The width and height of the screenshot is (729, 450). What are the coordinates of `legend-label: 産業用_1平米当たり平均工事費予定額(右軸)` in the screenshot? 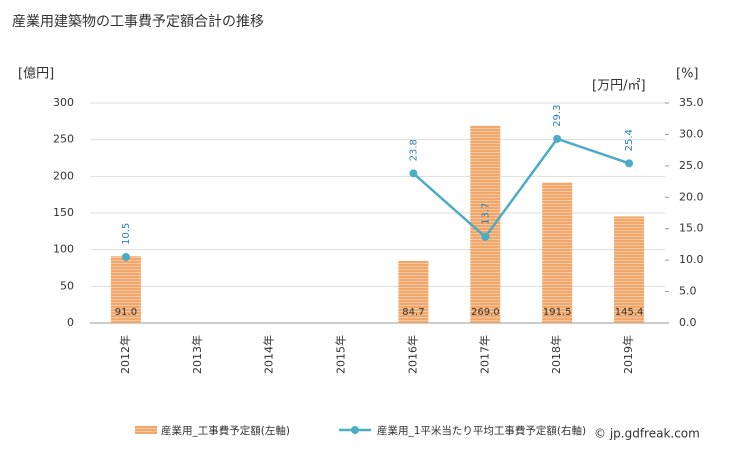 It's located at (481, 430).